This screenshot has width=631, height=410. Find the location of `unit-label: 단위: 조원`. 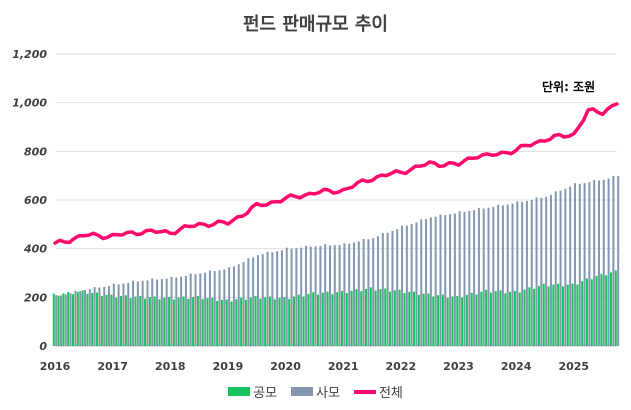

unit-label: 단위: 조원 is located at coordinates (569, 87).